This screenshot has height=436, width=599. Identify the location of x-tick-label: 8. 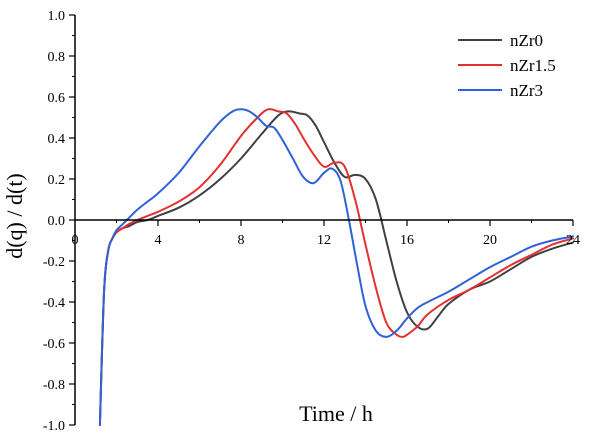
(241, 240).